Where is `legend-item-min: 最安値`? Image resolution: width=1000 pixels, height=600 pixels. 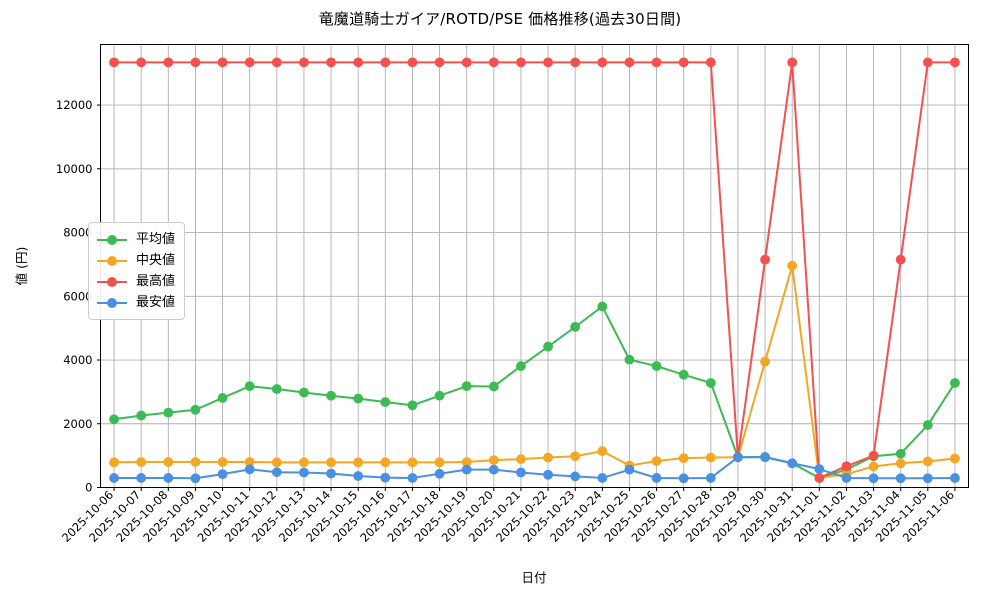
legend-item-min: 最安値 is located at coordinates (136, 302).